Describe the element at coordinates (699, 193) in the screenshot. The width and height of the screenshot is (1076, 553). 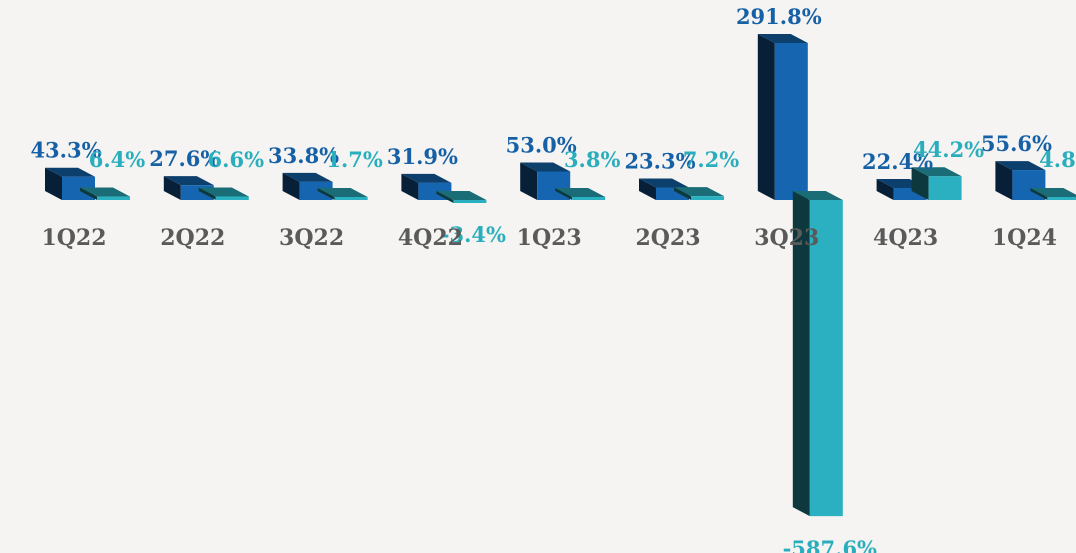
I see `bar-2Q23-series2` at that location.